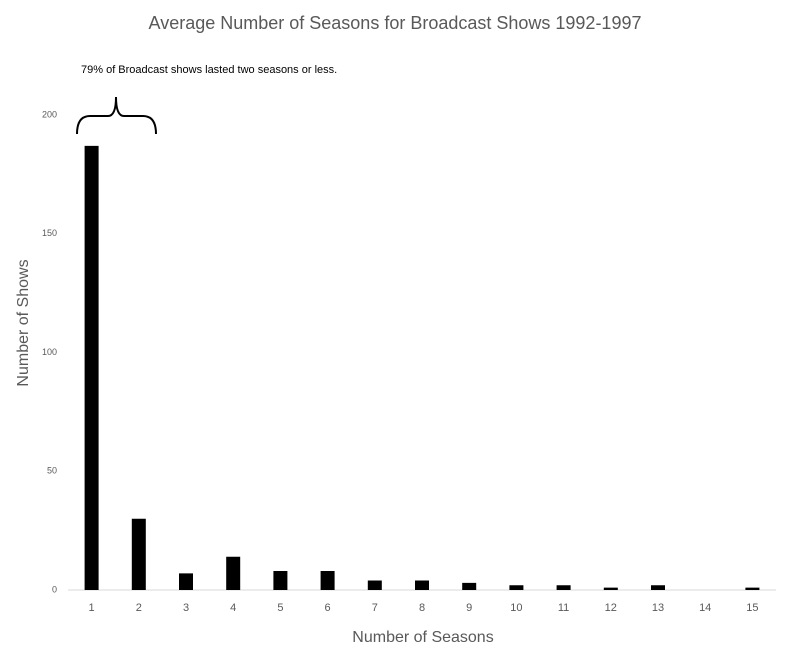 This screenshot has width=795, height=668. What do you see at coordinates (658, 608) in the screenshot?
I see `x-tick-label: 13` at bounding box center [658, 608].